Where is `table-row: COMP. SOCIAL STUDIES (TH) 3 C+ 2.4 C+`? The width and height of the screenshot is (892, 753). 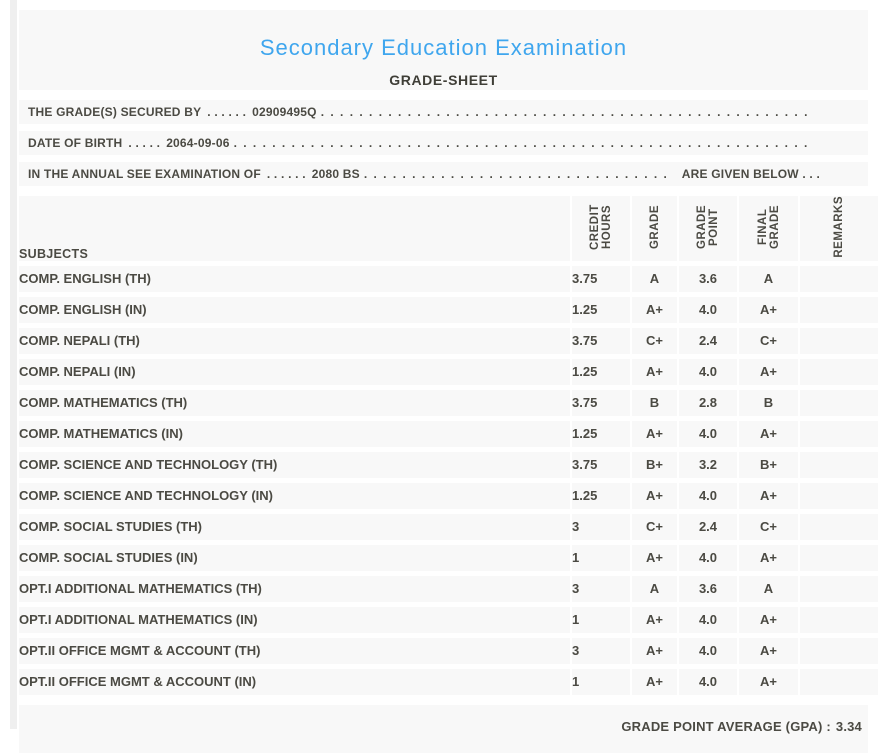
table-row: COMP. SOCIAL STUDIES (TH) 3 C+ 2.4 C+ is located at coordinates (448, 526).